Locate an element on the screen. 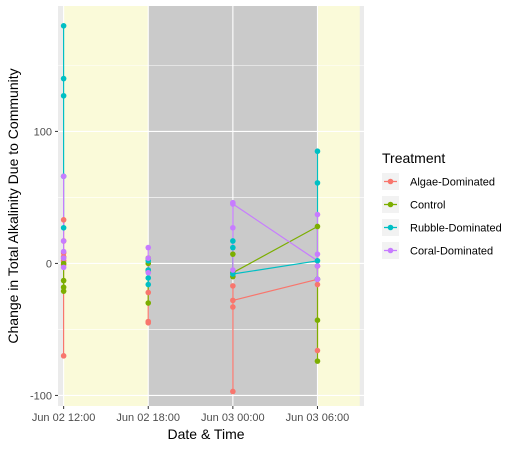 Image resolution: width=524 pixels, height=449 pixels. legend-key-point-rubble-dominated is located at coordinates (390, 227).